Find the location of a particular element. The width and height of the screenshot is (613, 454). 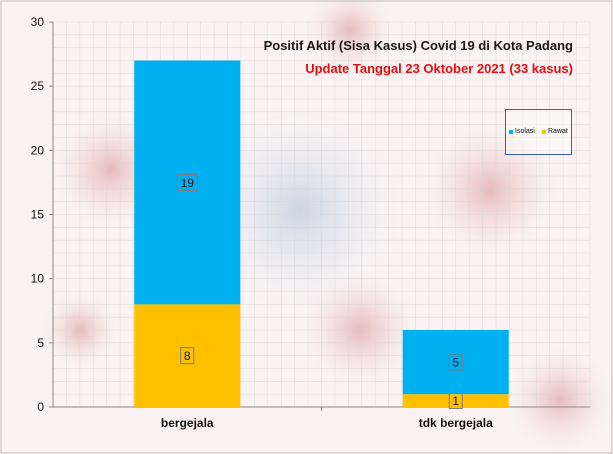

data-label-rawat-0: 8 is located at coordinates (187, 356).